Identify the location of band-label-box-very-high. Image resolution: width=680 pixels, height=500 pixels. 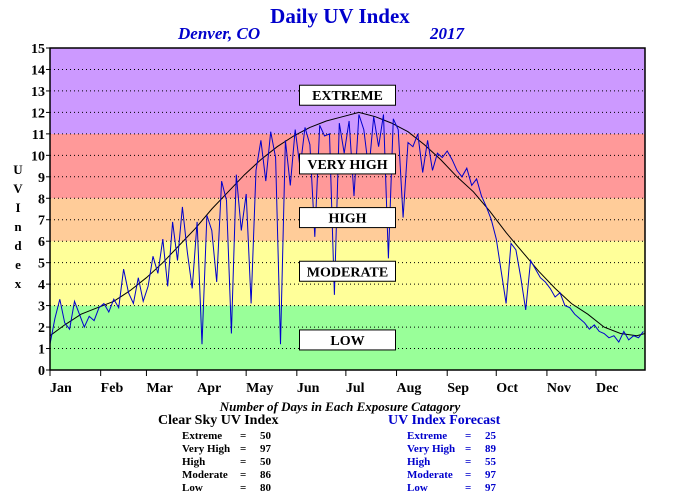
(347, 164).